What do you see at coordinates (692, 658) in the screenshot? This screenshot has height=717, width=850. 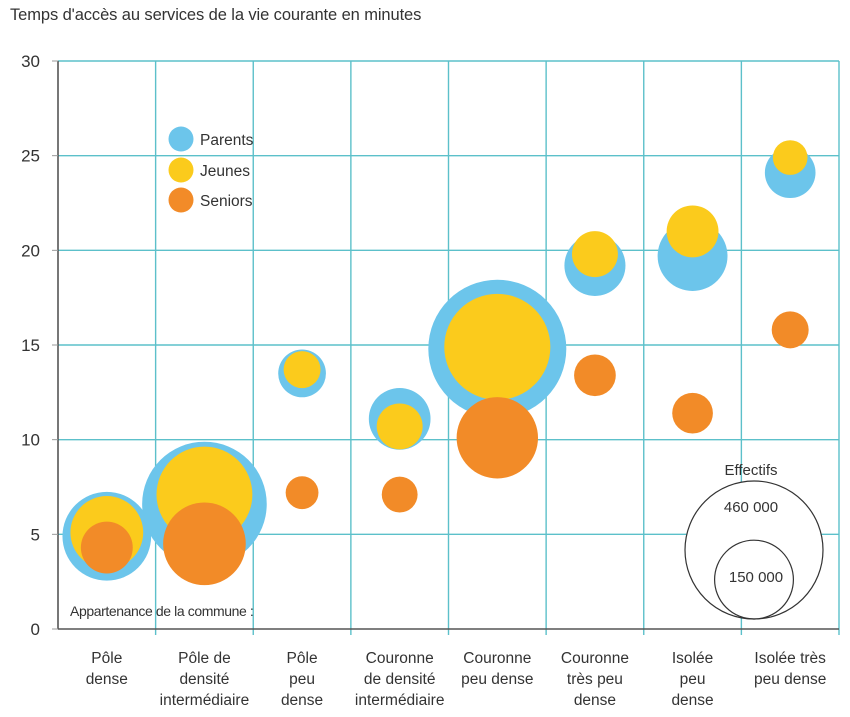 I see `x-tick-label-line: Isolée` at bounding box center [692, 658].